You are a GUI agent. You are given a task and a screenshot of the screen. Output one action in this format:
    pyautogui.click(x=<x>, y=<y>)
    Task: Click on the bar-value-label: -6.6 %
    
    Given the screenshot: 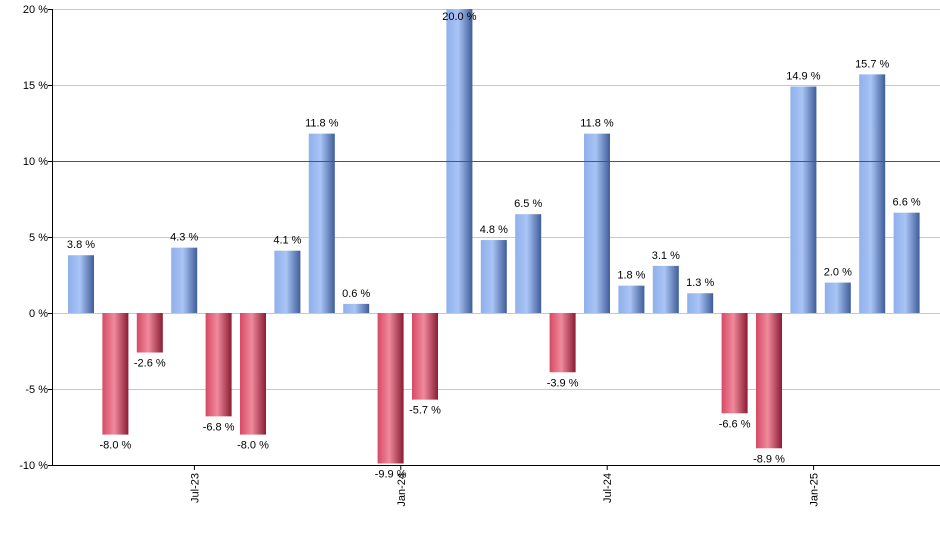 What is the action you would take?
    pyautogui.click(x=735, y=424)
    